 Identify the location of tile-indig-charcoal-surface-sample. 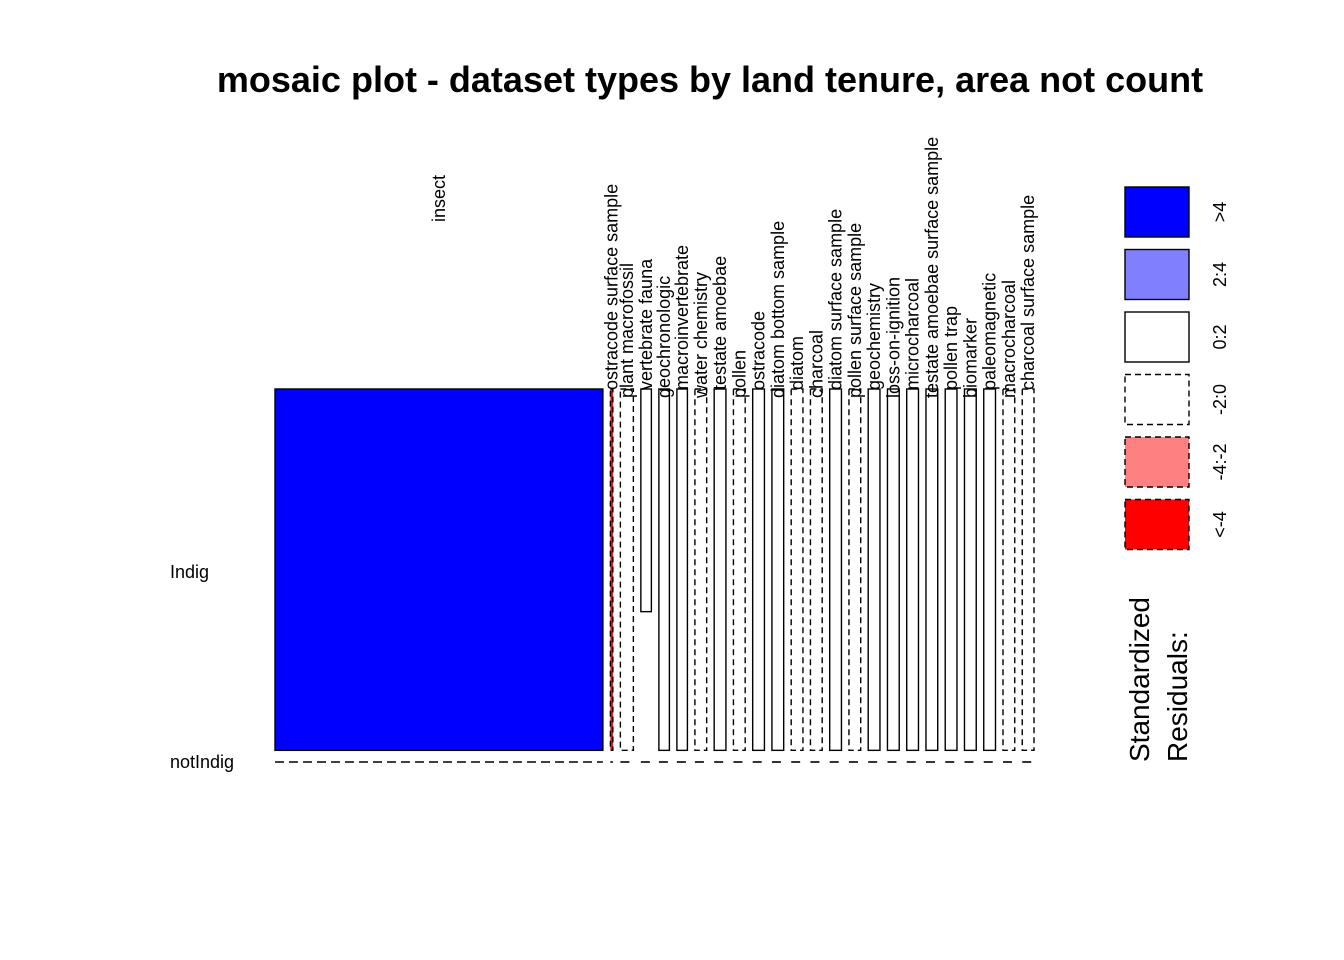
(1028, 570).